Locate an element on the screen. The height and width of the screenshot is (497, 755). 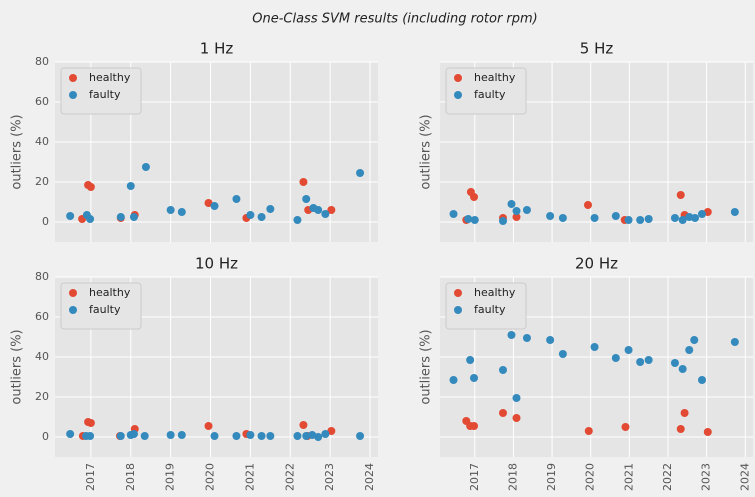
subplot-title: 20 Hz is located at coordinates (596, 264).